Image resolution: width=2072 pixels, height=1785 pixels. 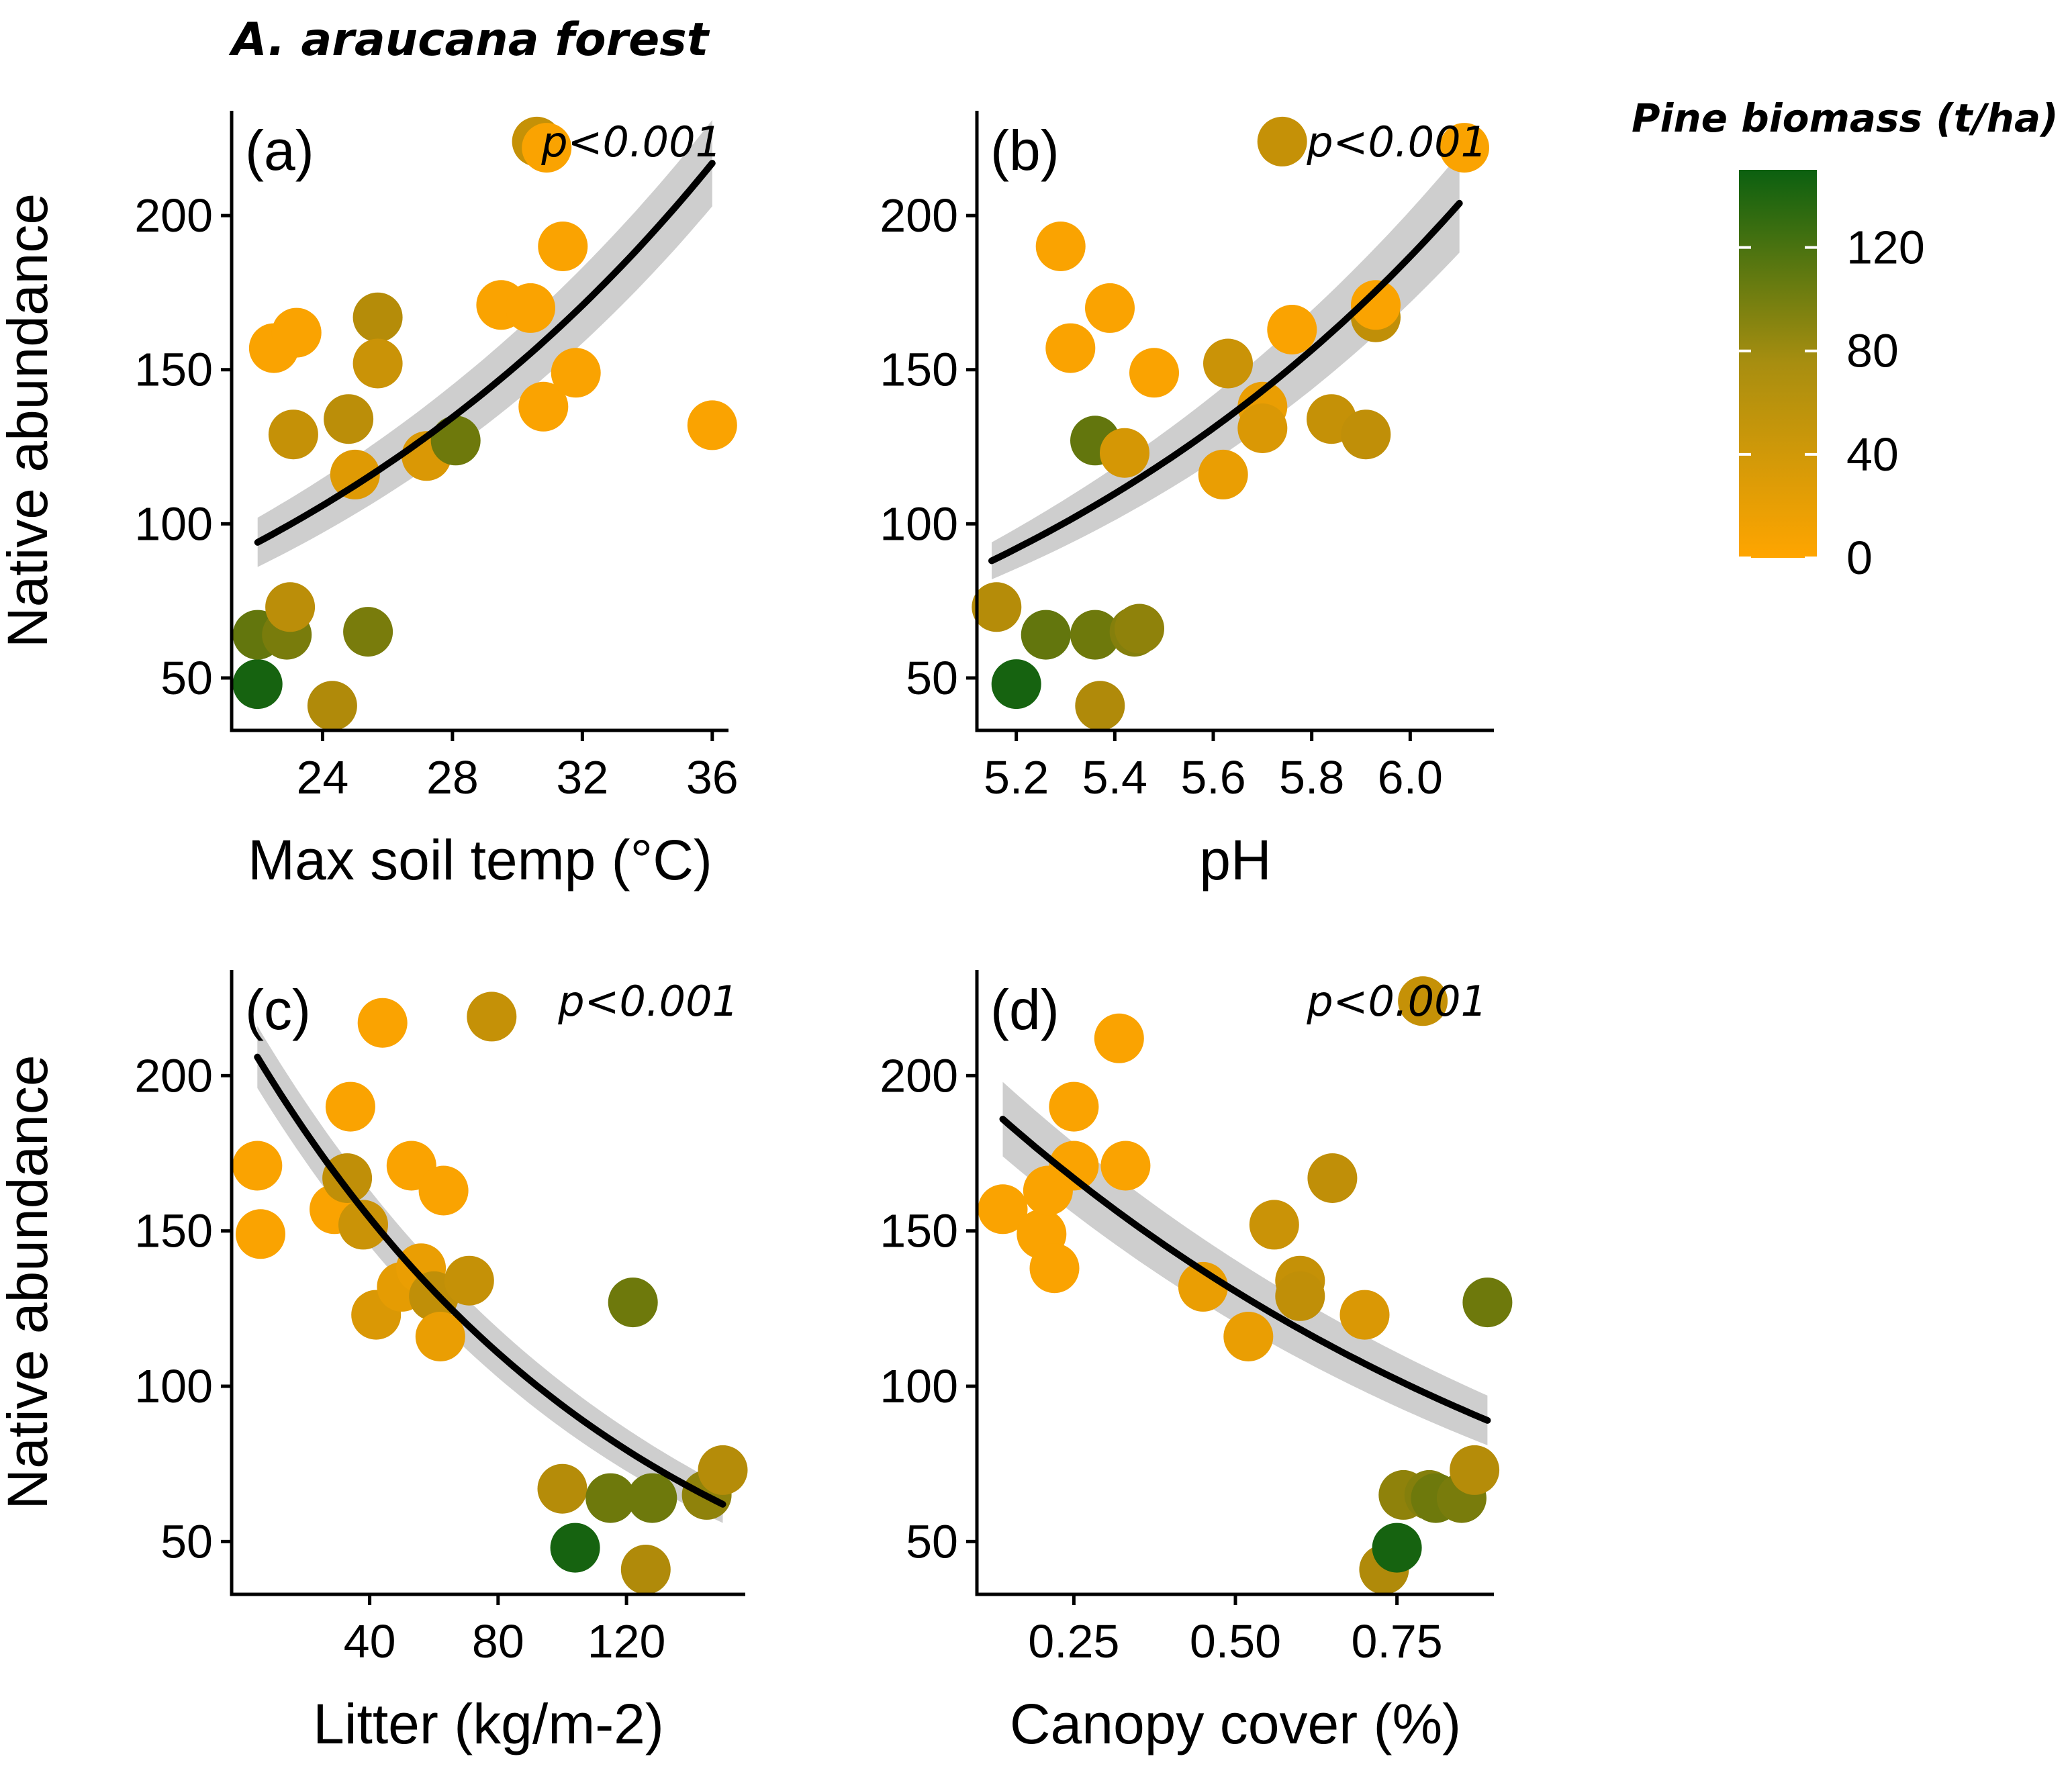 I want to click on figure-title: A. araucana forest, so click(x=469, y=39).